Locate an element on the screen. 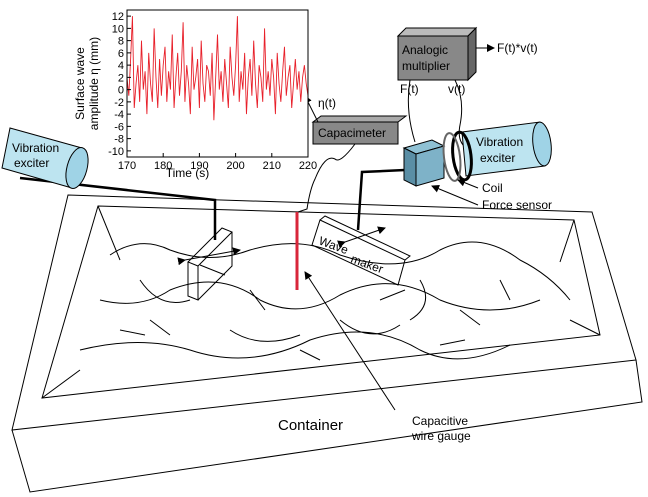  x-axis-label: Time (s) is located at coordinates (188, 173).